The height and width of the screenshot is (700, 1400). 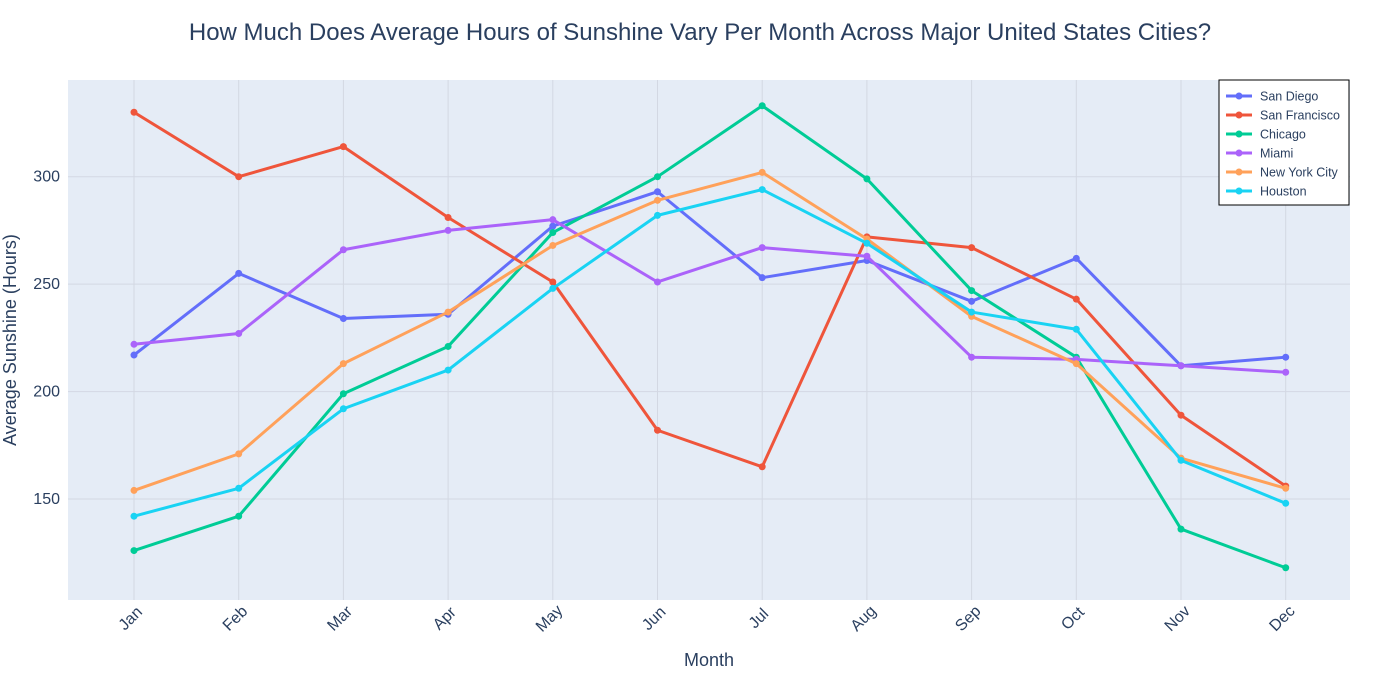 I want to click on legend-item: San Francisco, so click(x=1283, y=116).